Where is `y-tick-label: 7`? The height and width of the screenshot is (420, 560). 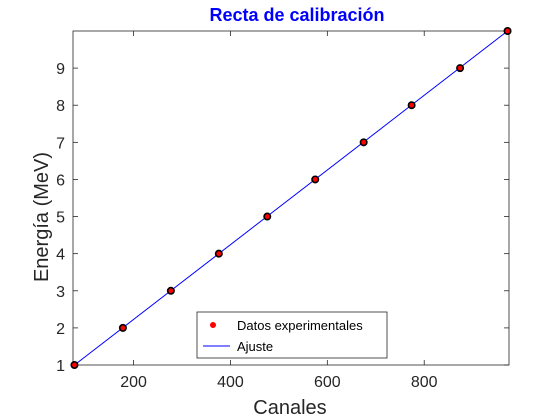
y-tick-label: 7 is located at coordinates (60, 143).